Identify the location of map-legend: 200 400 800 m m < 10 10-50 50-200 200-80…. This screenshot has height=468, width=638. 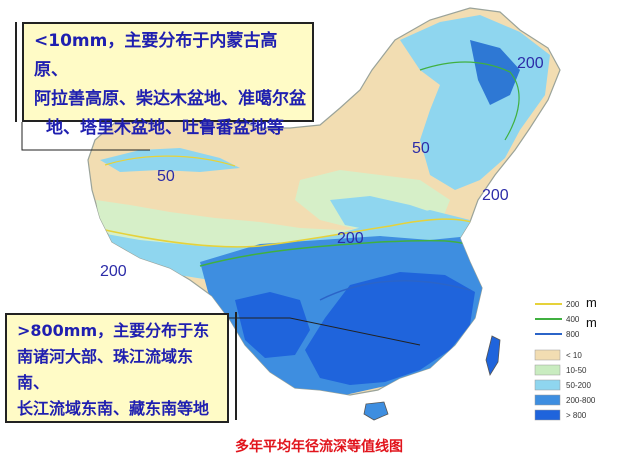
(565, 358).